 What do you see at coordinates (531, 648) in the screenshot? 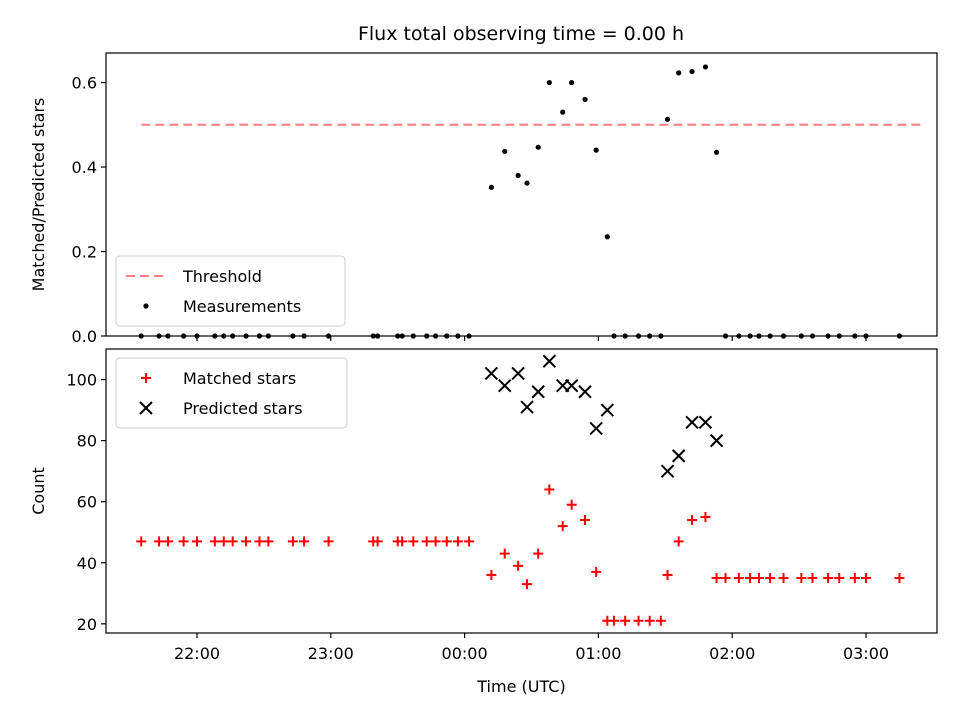
I see `bottom-x-ticks: 22:00 23:00 00:00 01:00 02:00 03:00` at bounding box center [531, 648].